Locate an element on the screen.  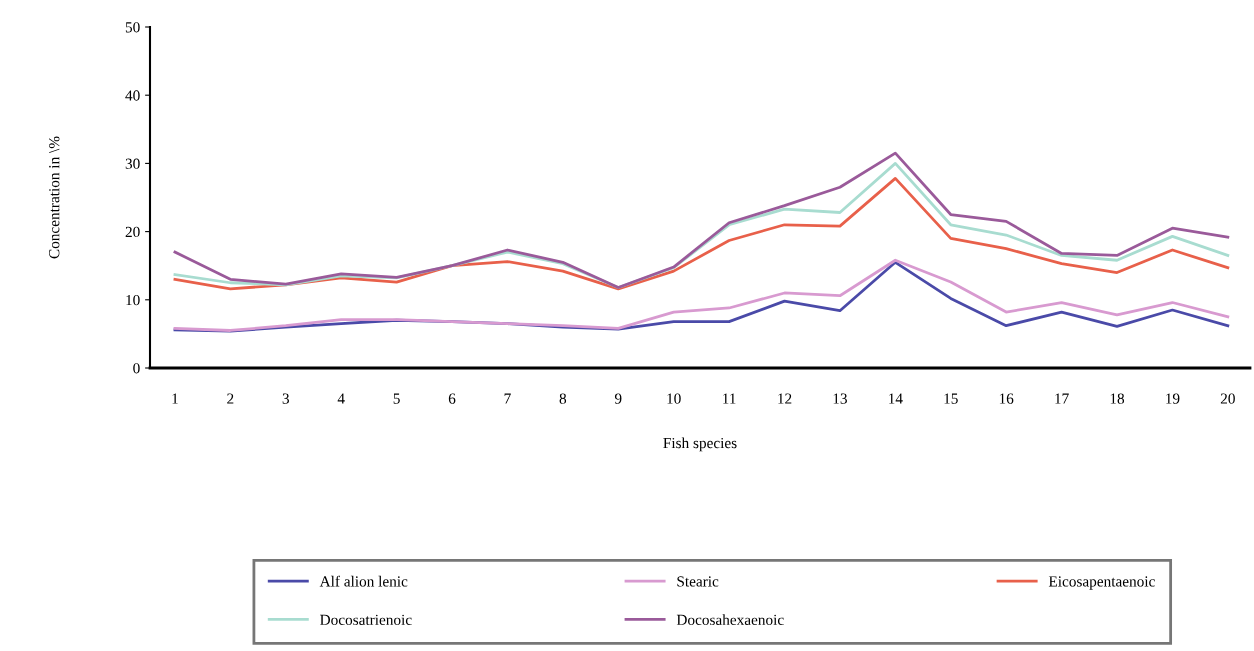
x-tick-label: 14 is located at coordinates (896, 398).